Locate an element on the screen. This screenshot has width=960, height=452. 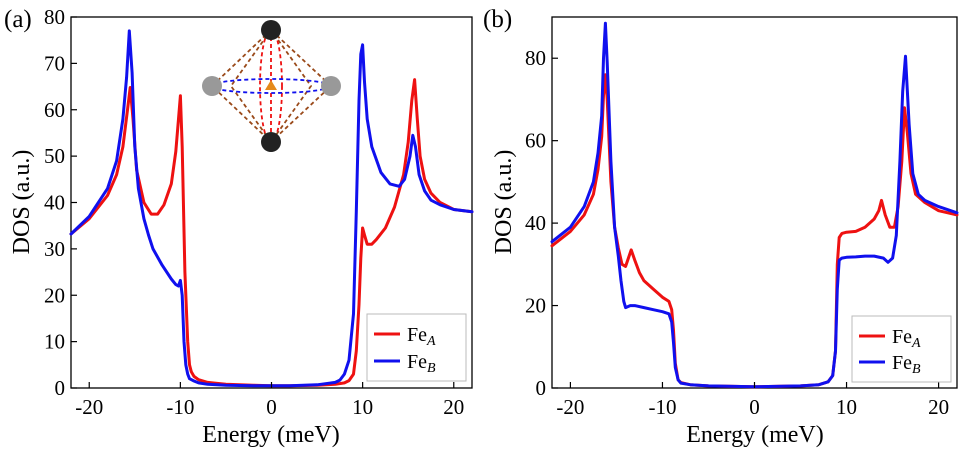
y-tick-label-b: 40 is located at coordinates (535, 223).